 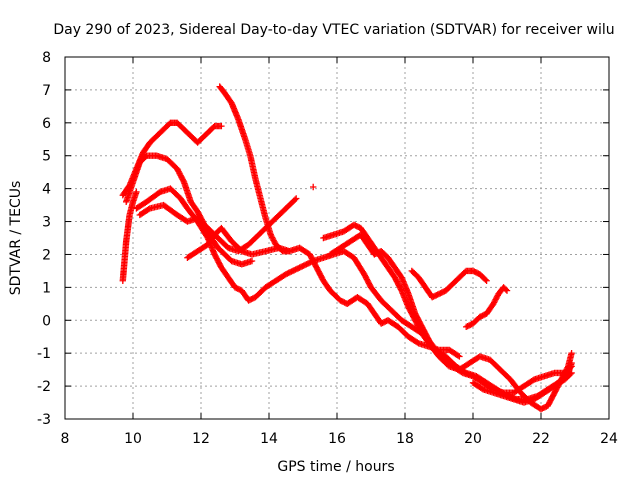 I want to click on y-tick-label: 3, so click(x=46, y=223).